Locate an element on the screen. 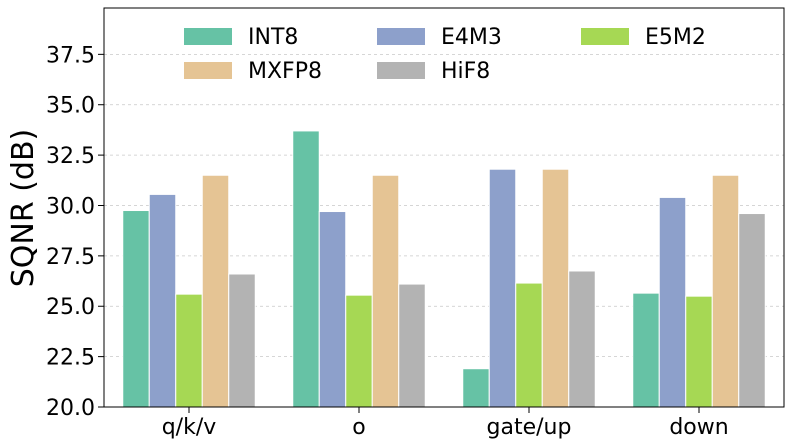 The image size is (793, 445). y-axis: 20.0 22.5 25.0 27.5 30.0 32.5 35.0 37.5 is located at coordinates (75, 232).